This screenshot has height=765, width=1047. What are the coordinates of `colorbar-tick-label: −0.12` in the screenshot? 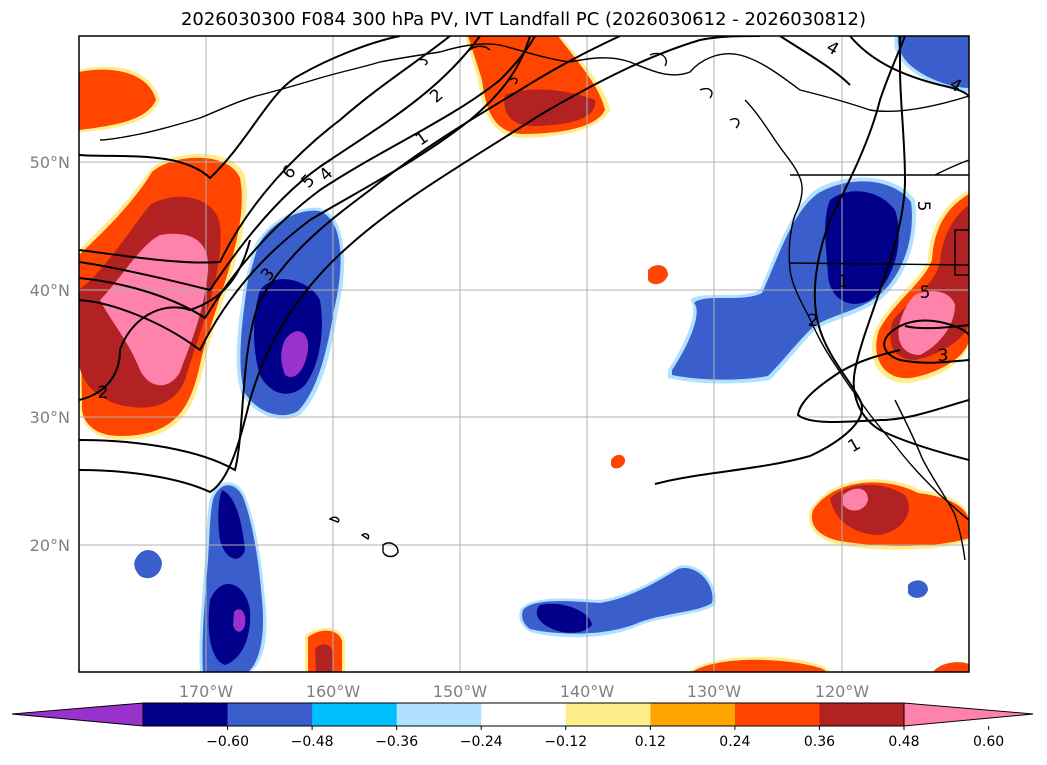 It's located at (565, 742).